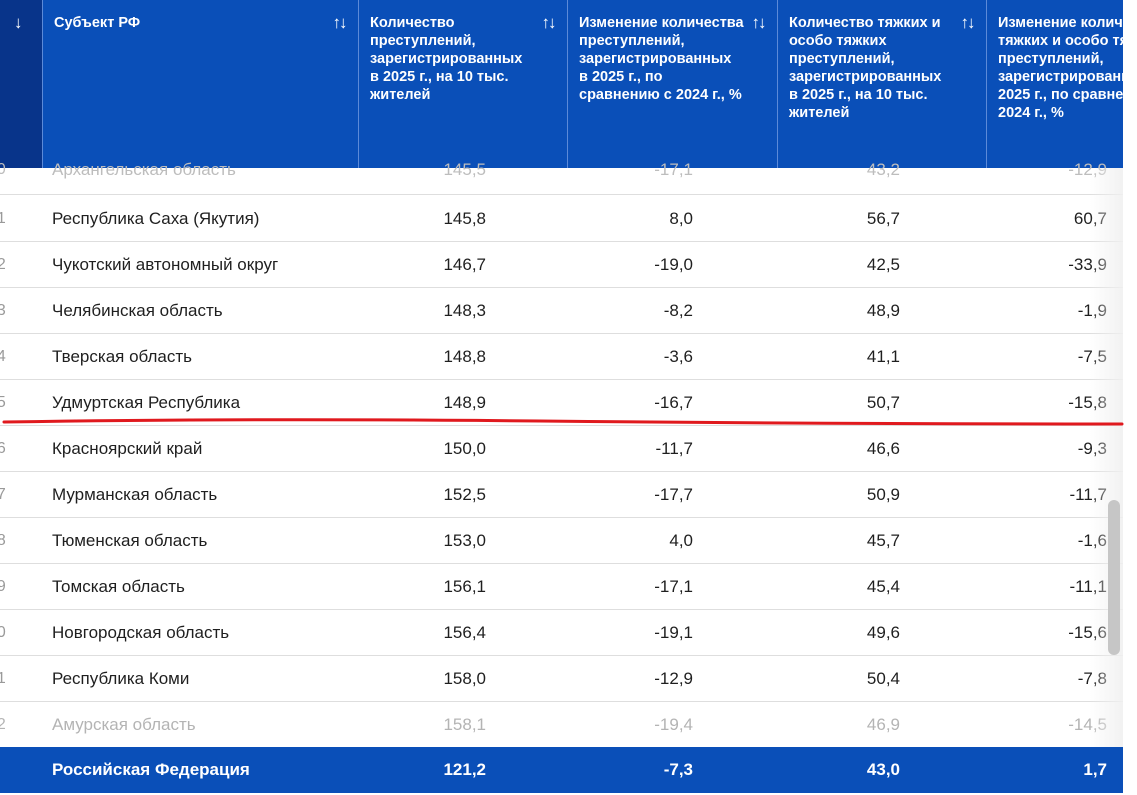  Describe the element at coordinates (464, 169) in the screenshot. I see `crimes-per-10k: 145,5` at that location.